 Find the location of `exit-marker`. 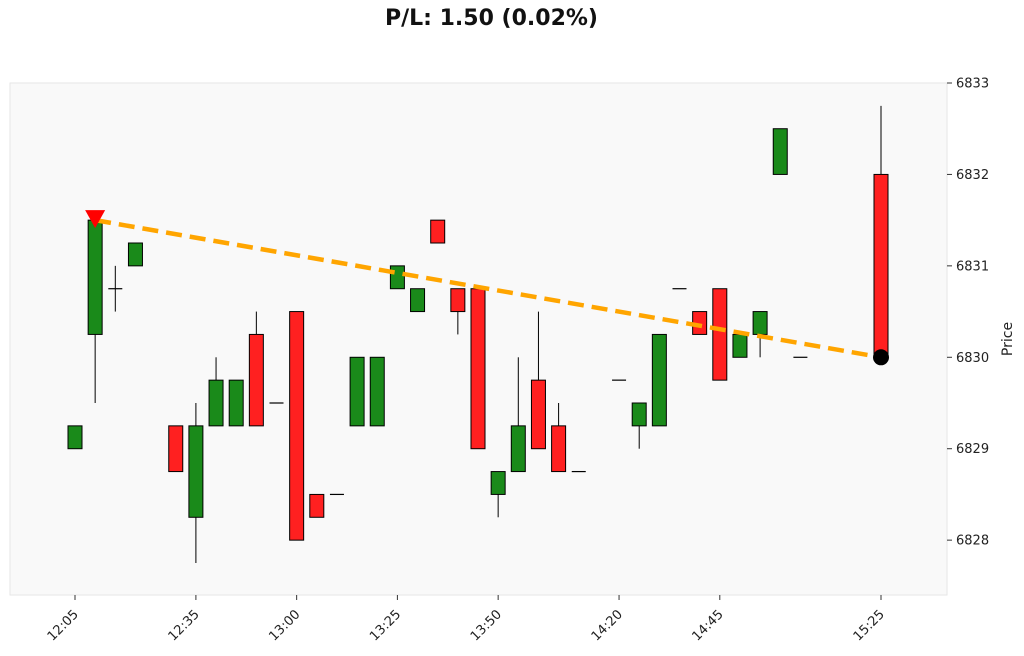

exit-marker is located at coordinates (881, 357).